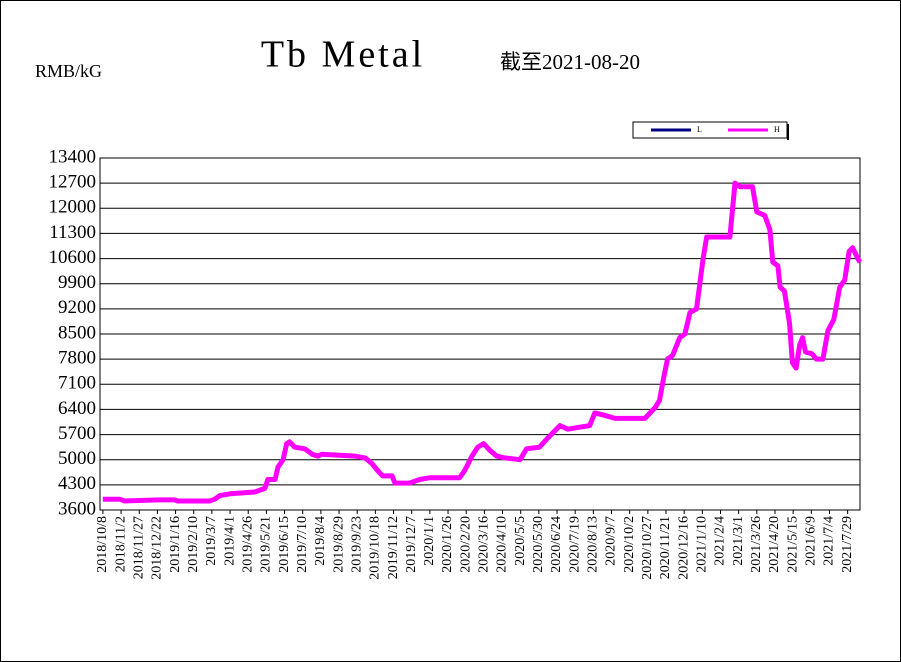  What do you see at coordinates (72, 232) in the screenshot?
I see `y-tick-label: 11300` at bounding box center [72, 232].